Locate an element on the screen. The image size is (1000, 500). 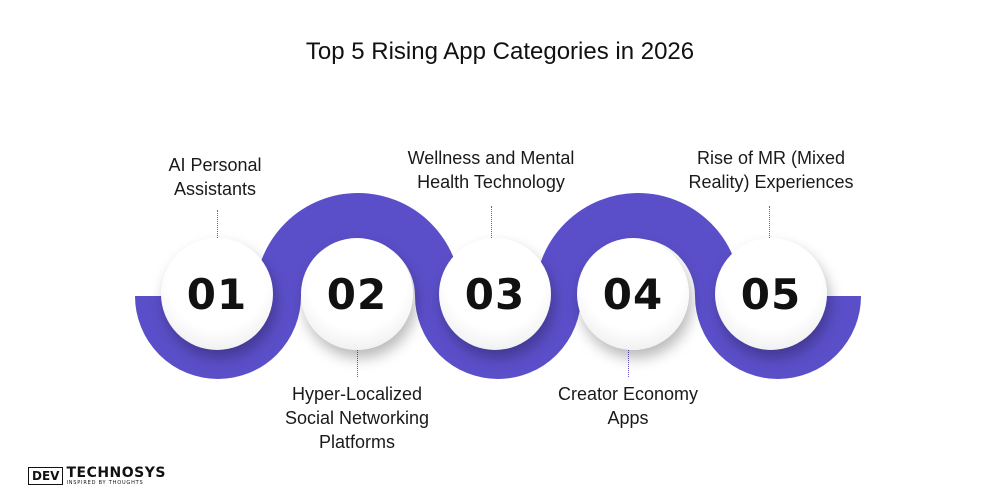
step-number: 05 is located at coordinates (771, 294).